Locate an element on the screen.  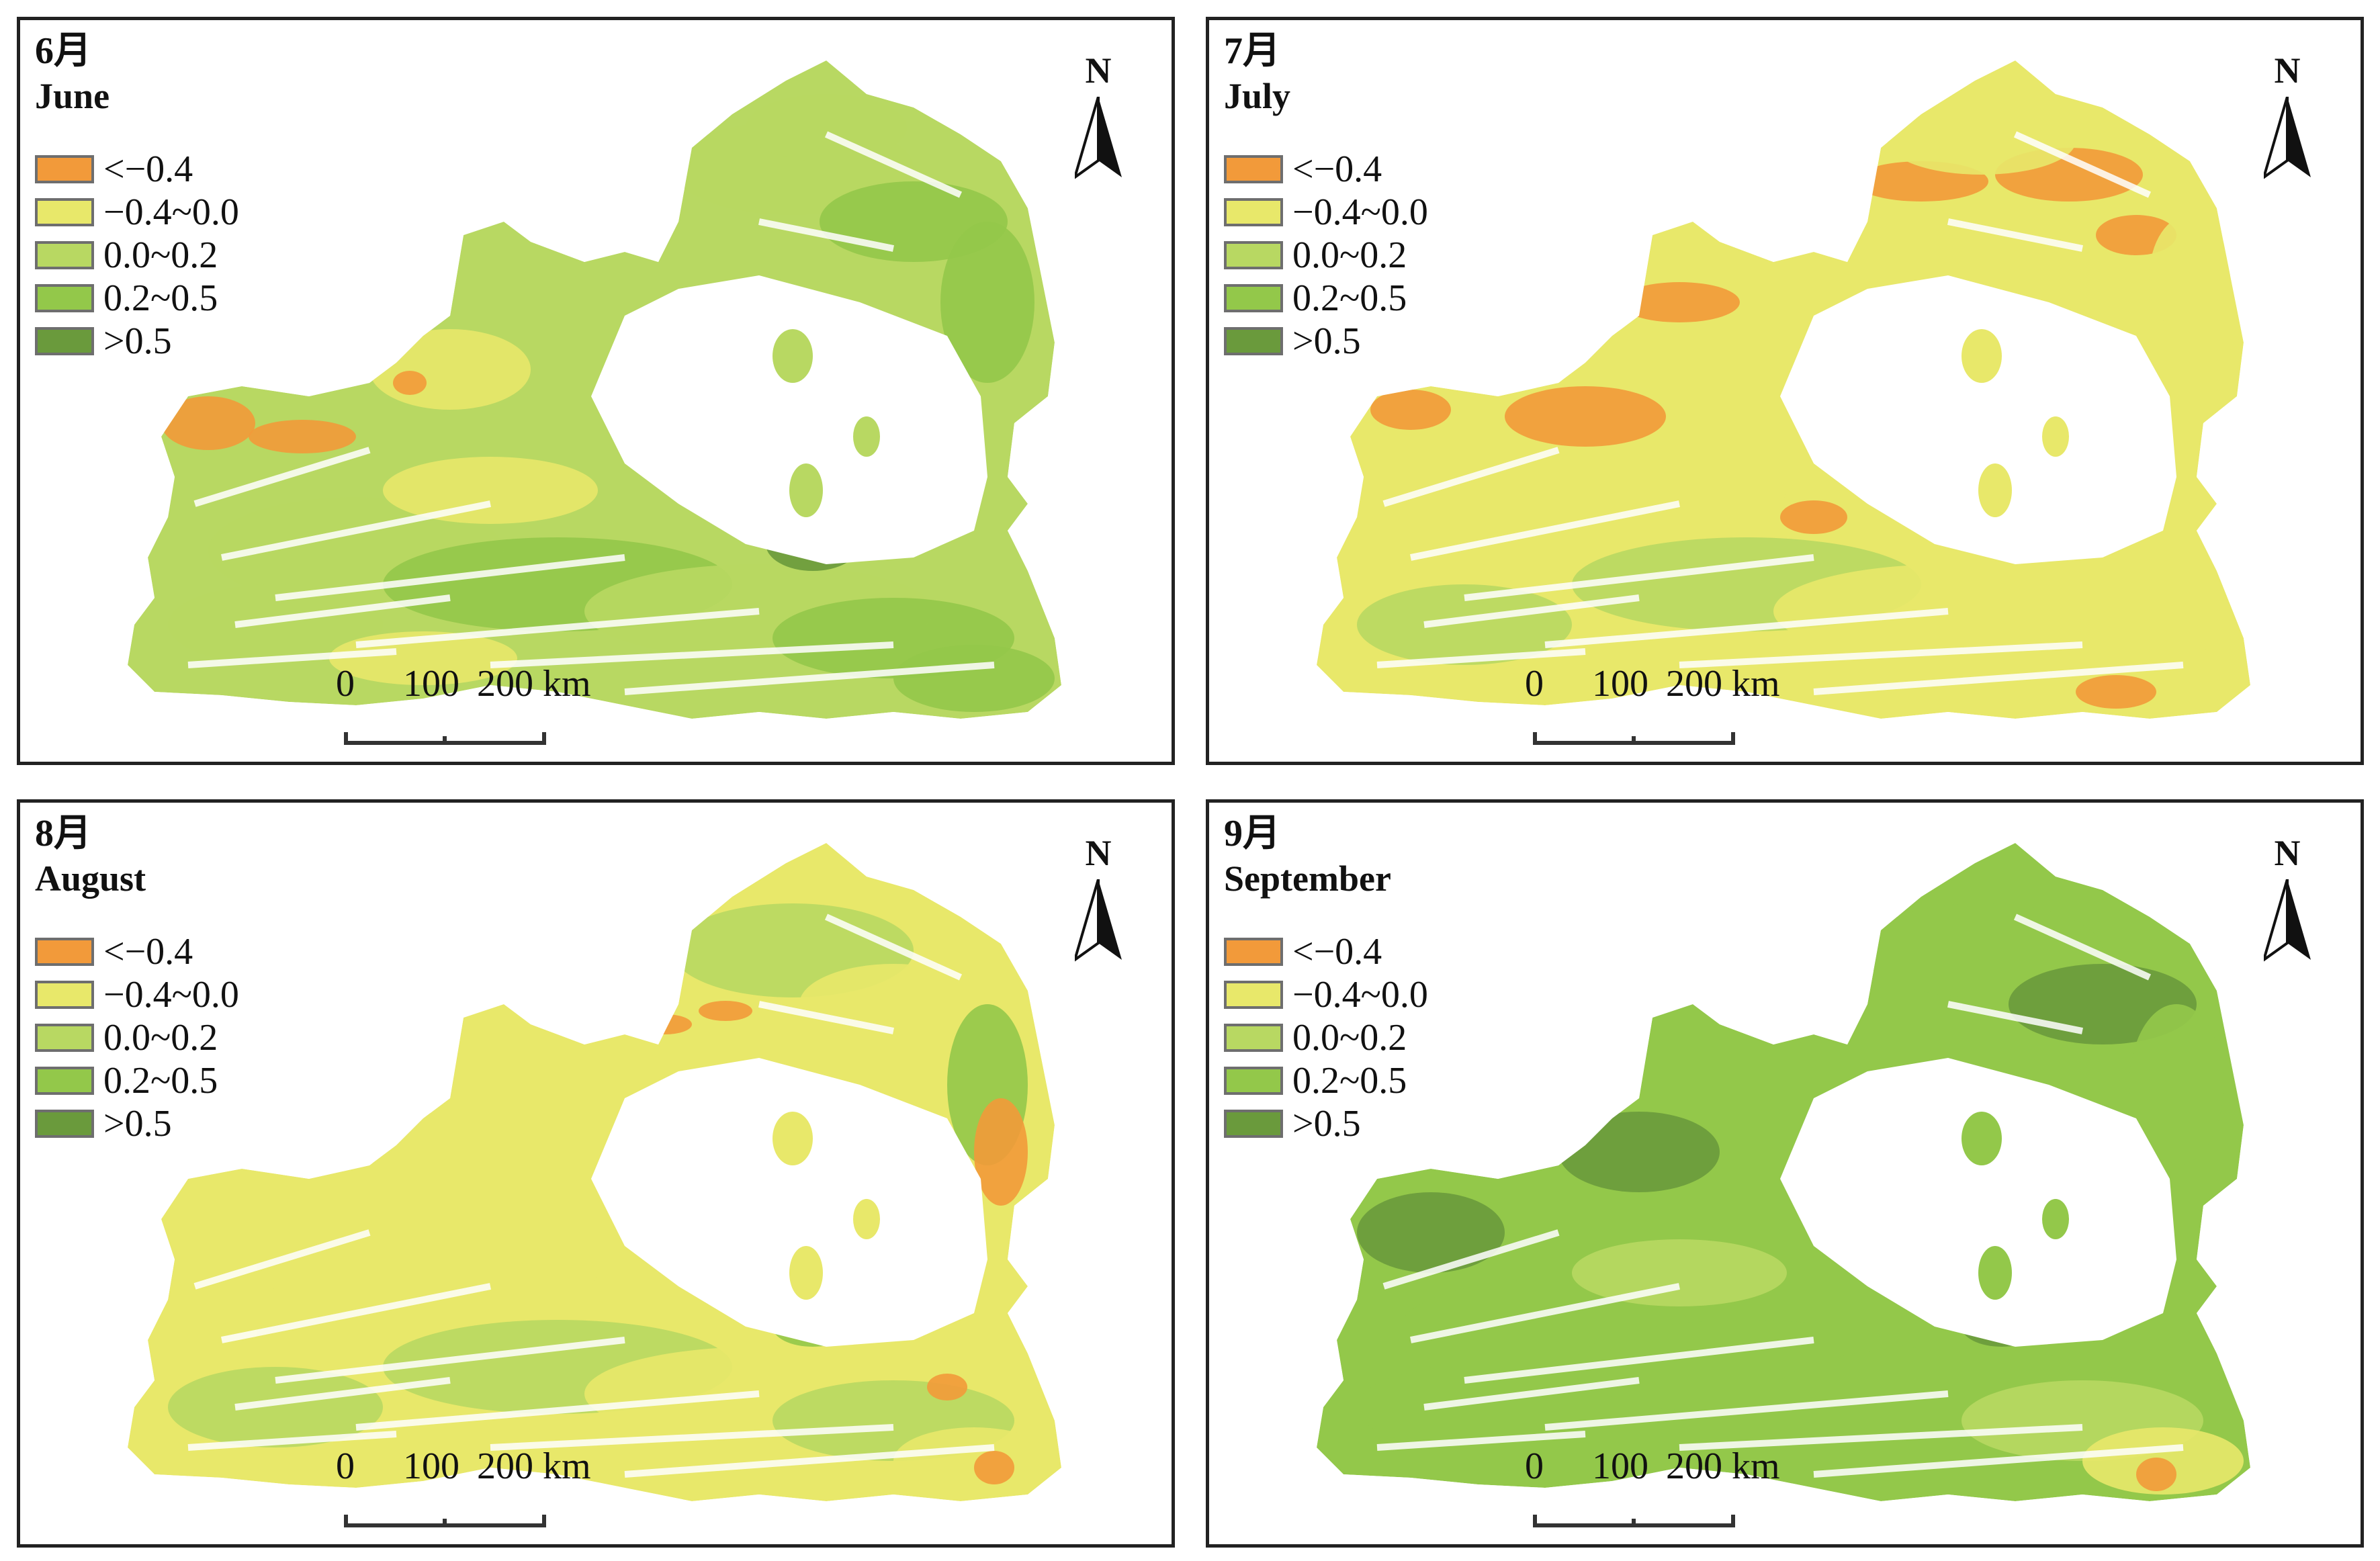
month-title-english: July is located at coordinates (1257, 96).